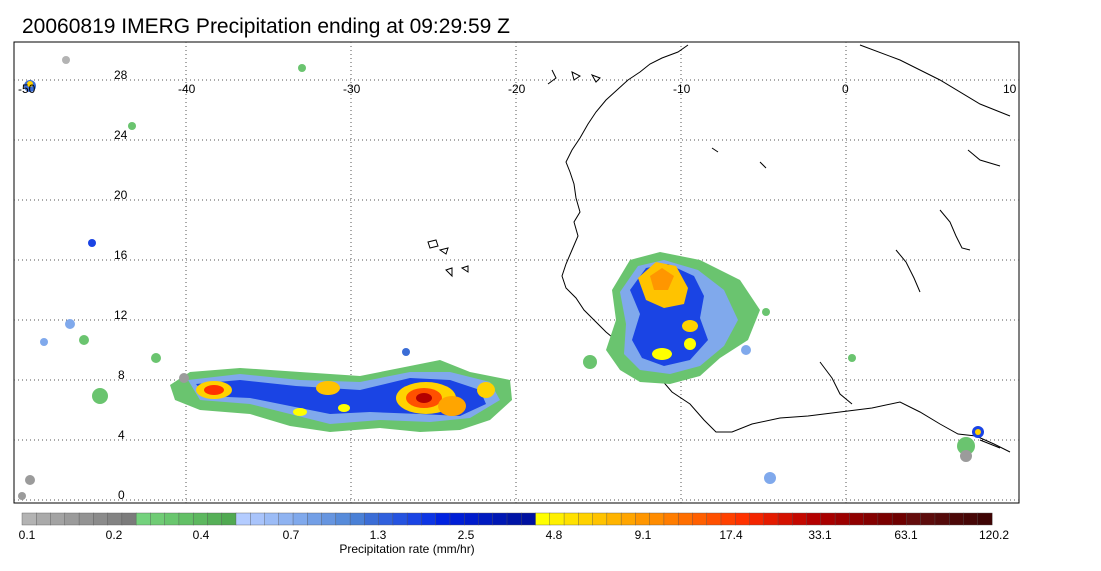 The height and width of the screenshot is (571, 1101). What do you see at coordinates (682, 89) in the screenshot?
I see `lon-label: -10` at bounding box center [682, 89].